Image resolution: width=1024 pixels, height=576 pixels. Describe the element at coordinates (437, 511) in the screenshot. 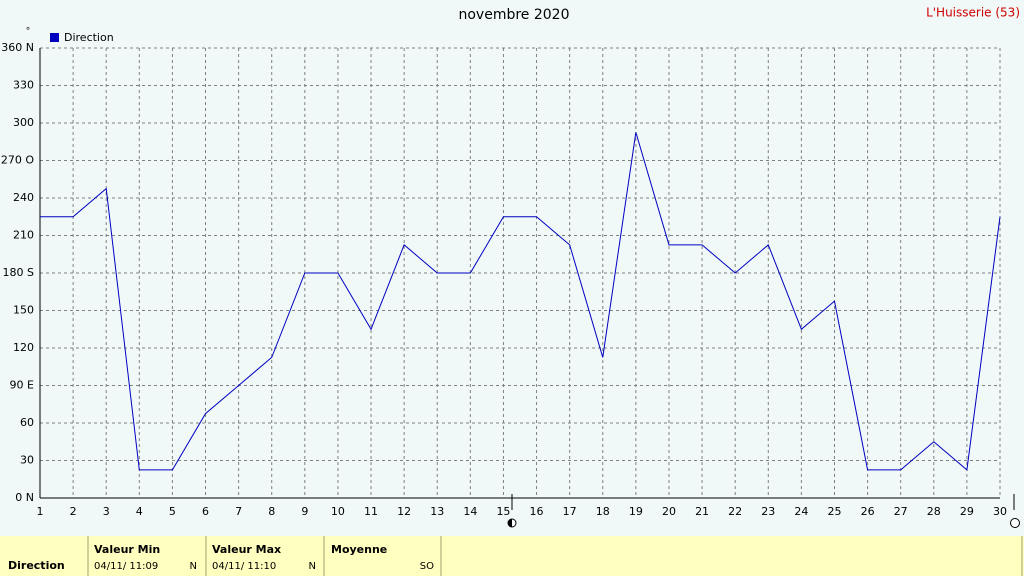

I see `x-tick-label: 13` at that location.